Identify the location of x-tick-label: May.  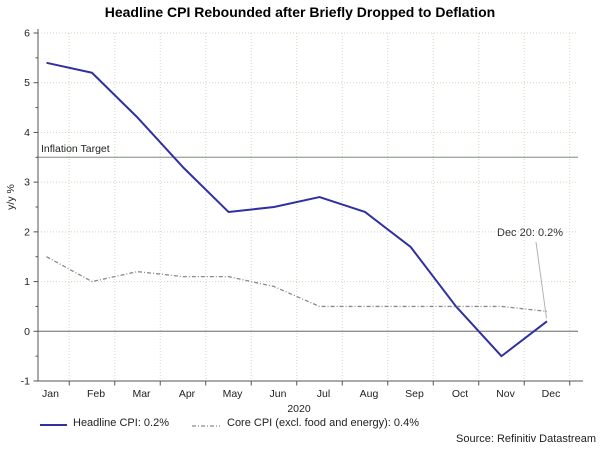
(233, 394).